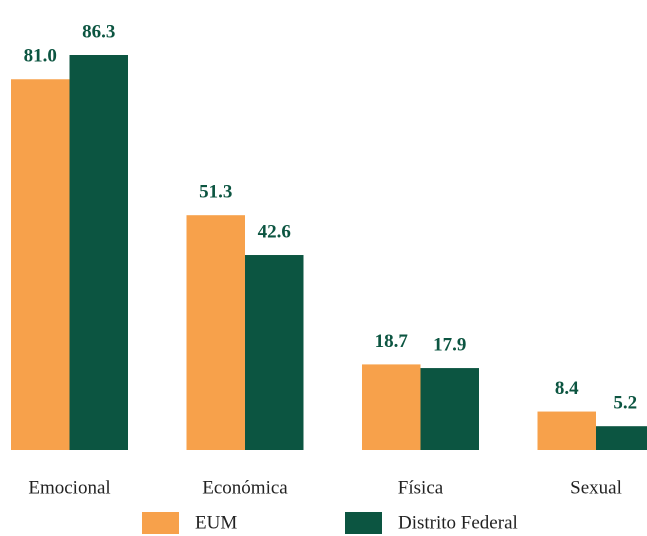 The image size is (647, 536). Describe the element at coordinates (449, 344) in the screenshot. I see `value-label: 17.9` at that location.